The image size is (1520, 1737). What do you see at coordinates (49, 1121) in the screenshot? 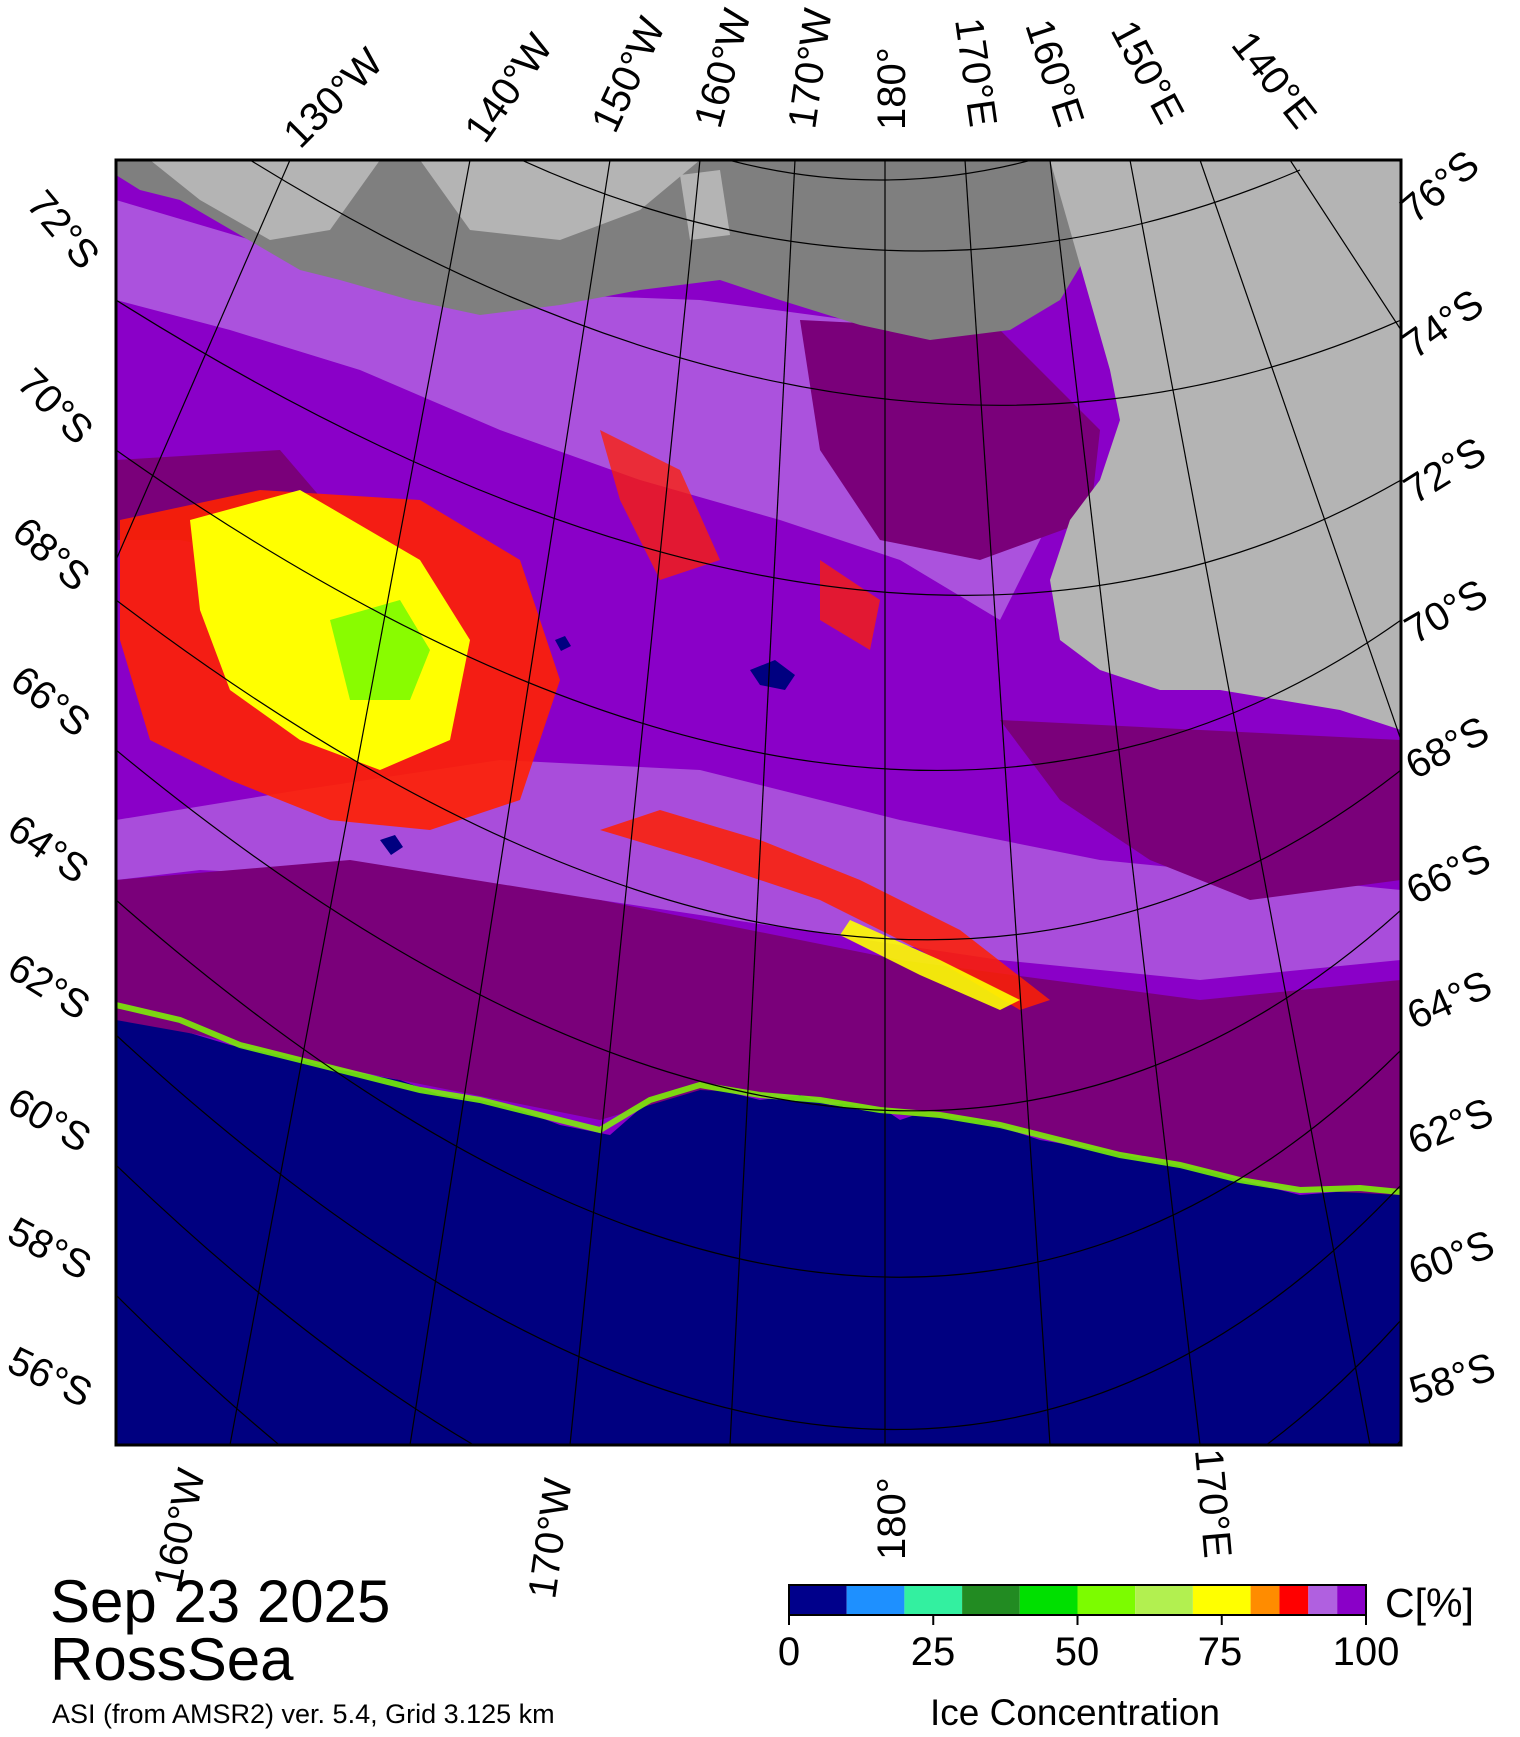
I see `left-lat-label: 60°S` at bounding box center [49, 1121].